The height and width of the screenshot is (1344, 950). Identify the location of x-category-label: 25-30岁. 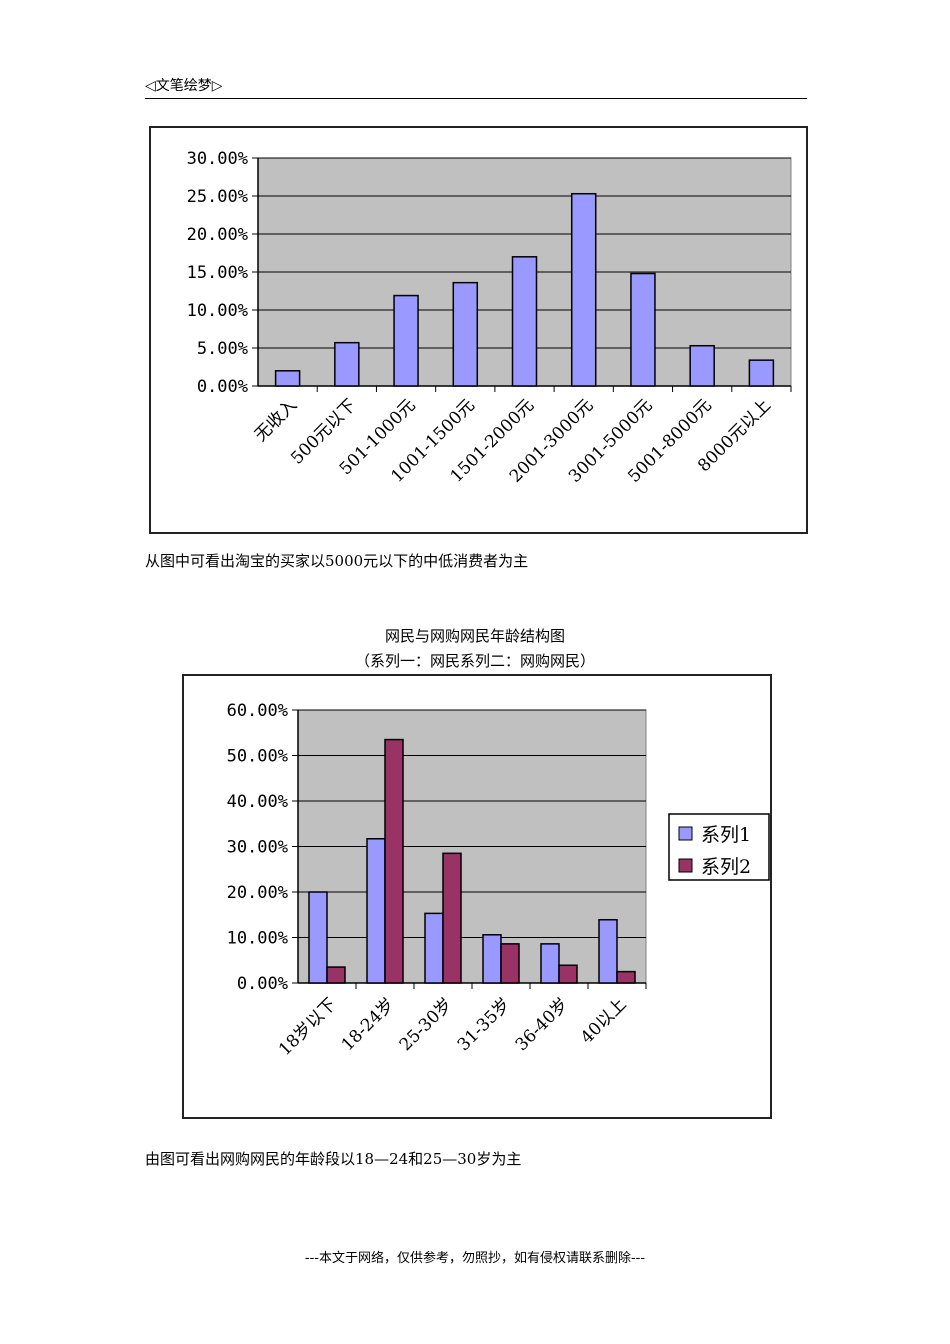
(426, 1024).